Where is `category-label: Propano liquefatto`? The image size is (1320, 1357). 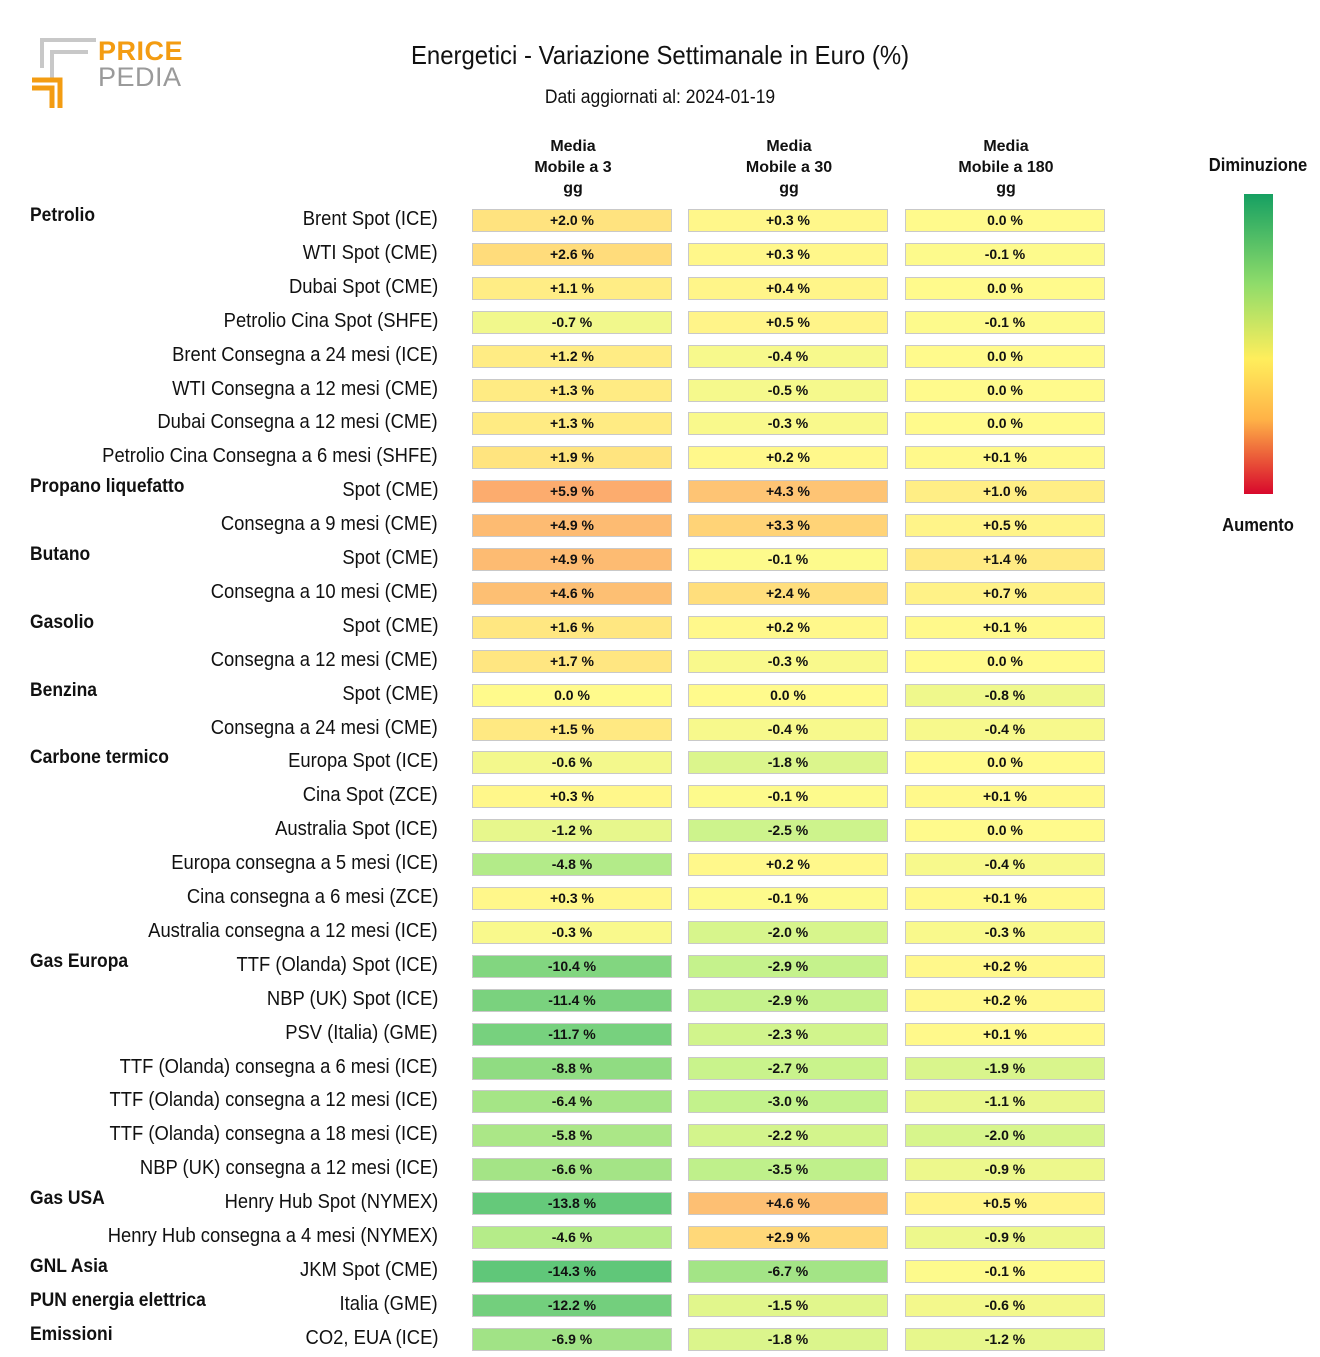
category-label: Propano liquefatto is located at coordinates (107, 487).